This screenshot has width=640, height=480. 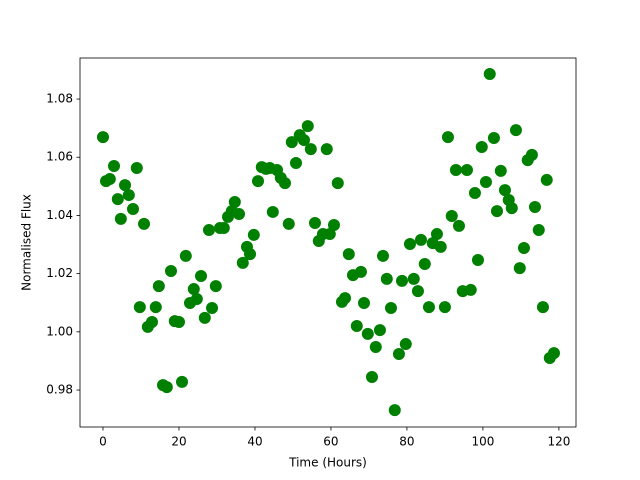 I want to click on x-tick-label: 100, so click(x=482, y=442).